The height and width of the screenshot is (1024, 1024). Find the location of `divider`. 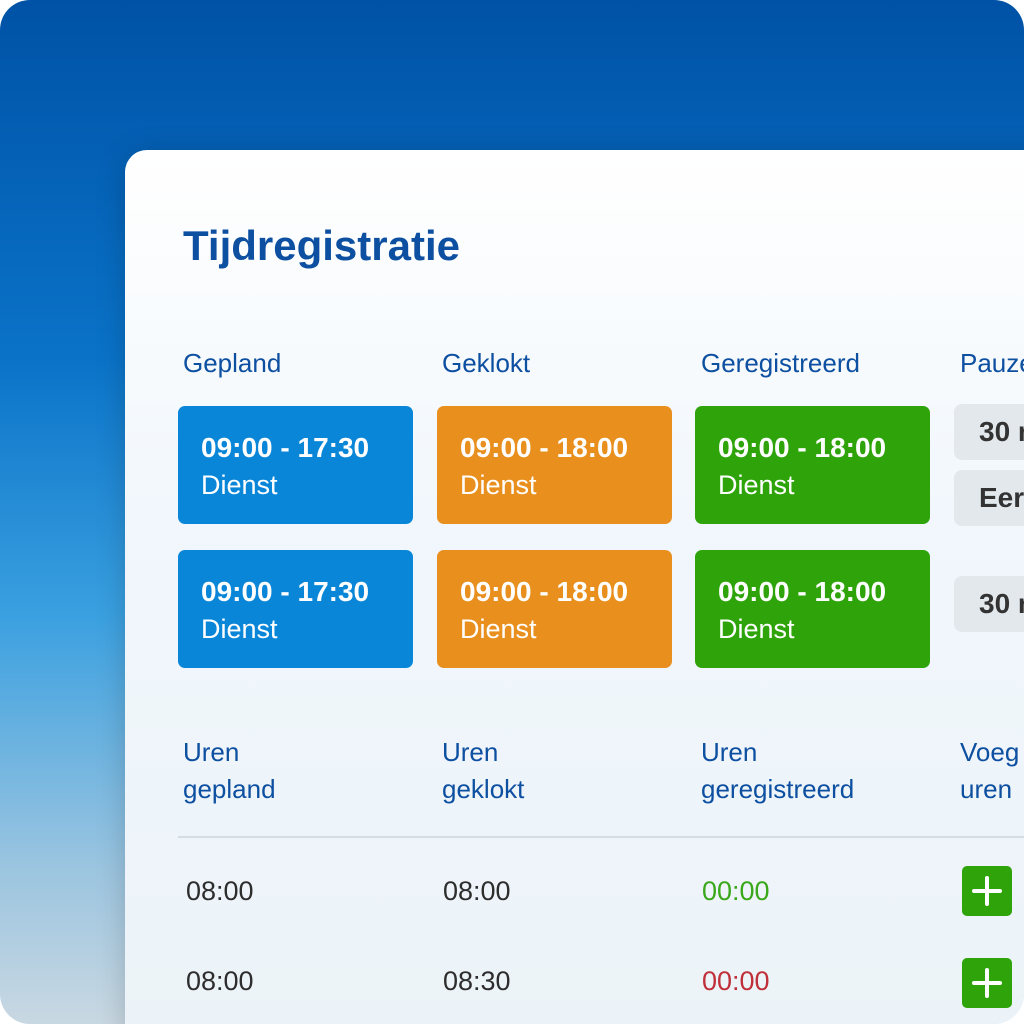

divider is located at coordinates (601, 837).